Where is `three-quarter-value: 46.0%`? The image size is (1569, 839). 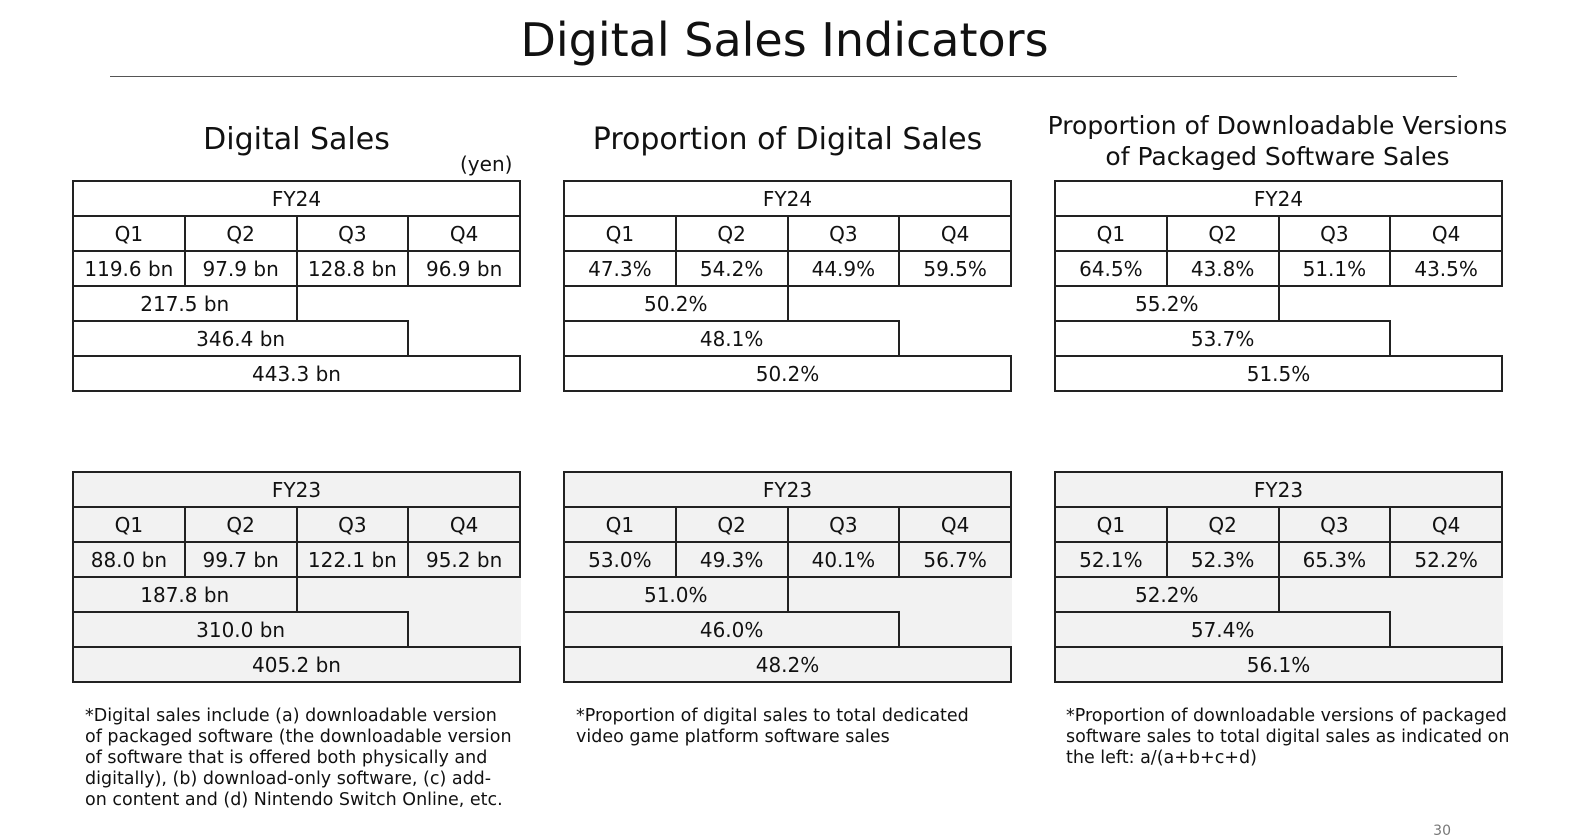 three-quarter-value: 46.0% is located at coordinates (731, 629).